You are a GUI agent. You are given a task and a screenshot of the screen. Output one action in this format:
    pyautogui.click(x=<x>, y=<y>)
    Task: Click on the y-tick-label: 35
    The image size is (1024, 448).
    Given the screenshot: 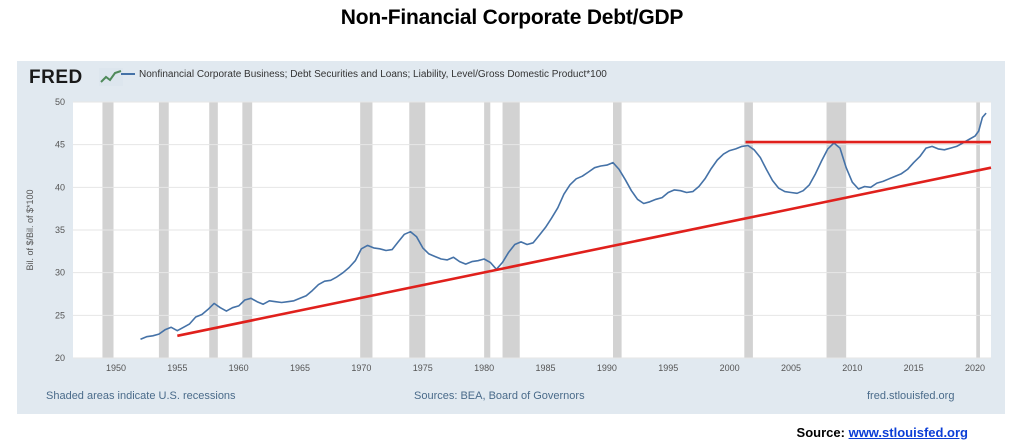 What is the action you would take?
    pyautogui.click(x=60, y=230)
    